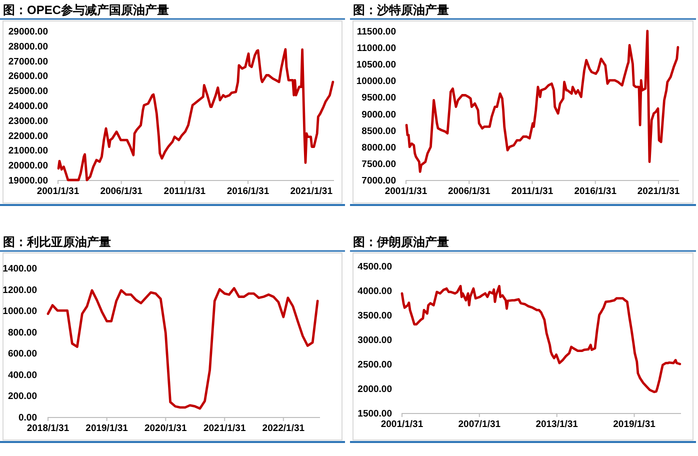  What do you see at coordinates (375, 267) in the screenshot?
I see `y-tick-label: 4500.00` at bounding box center [375, 267].